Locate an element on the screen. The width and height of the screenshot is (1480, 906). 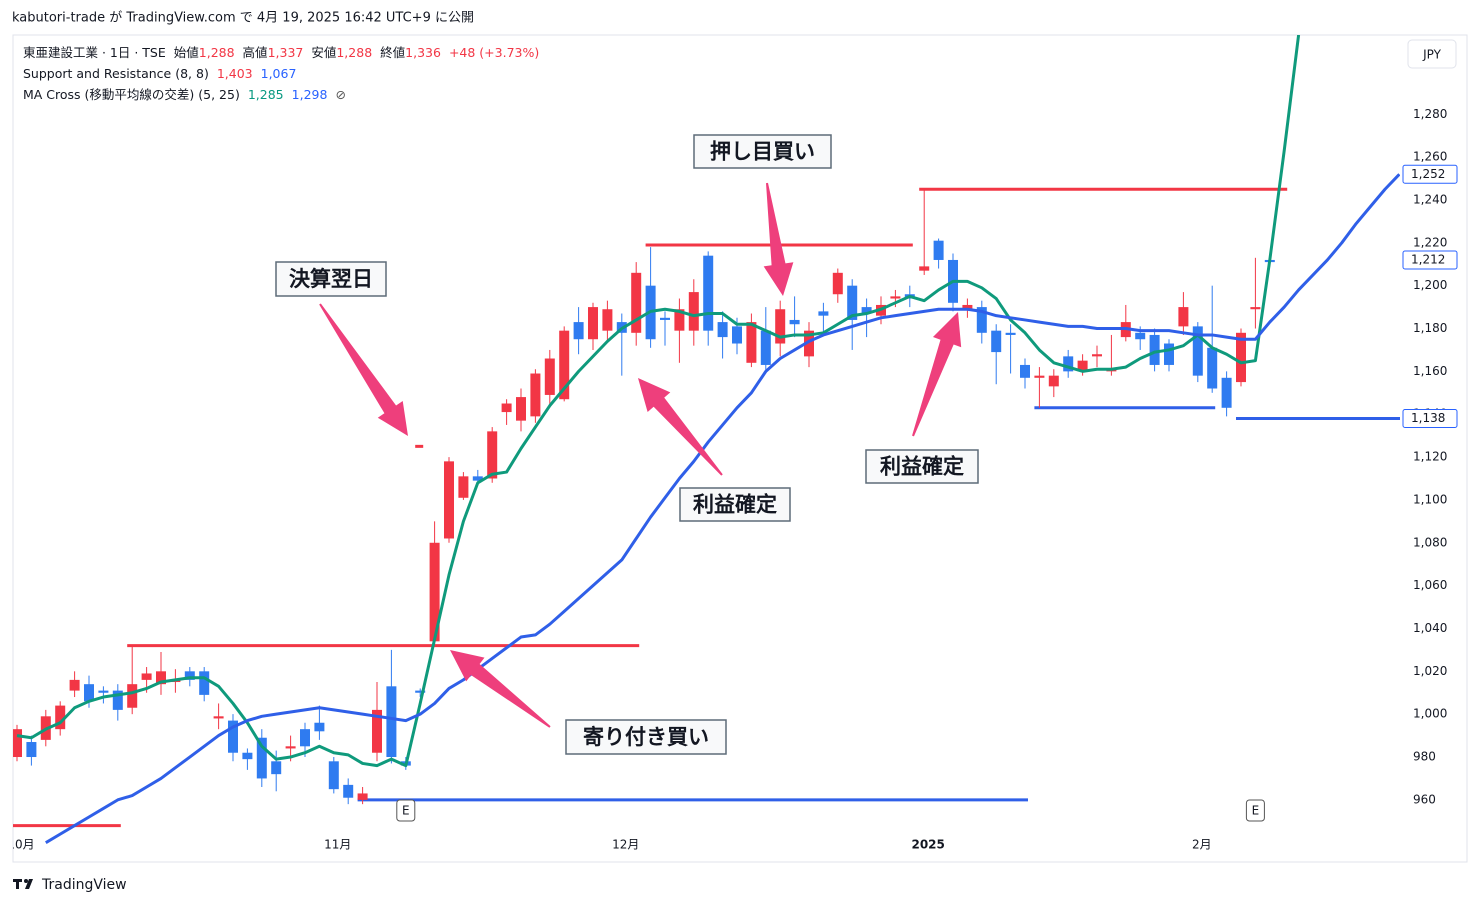
price-label: 1,138 is located at coordinates (1428, 418).